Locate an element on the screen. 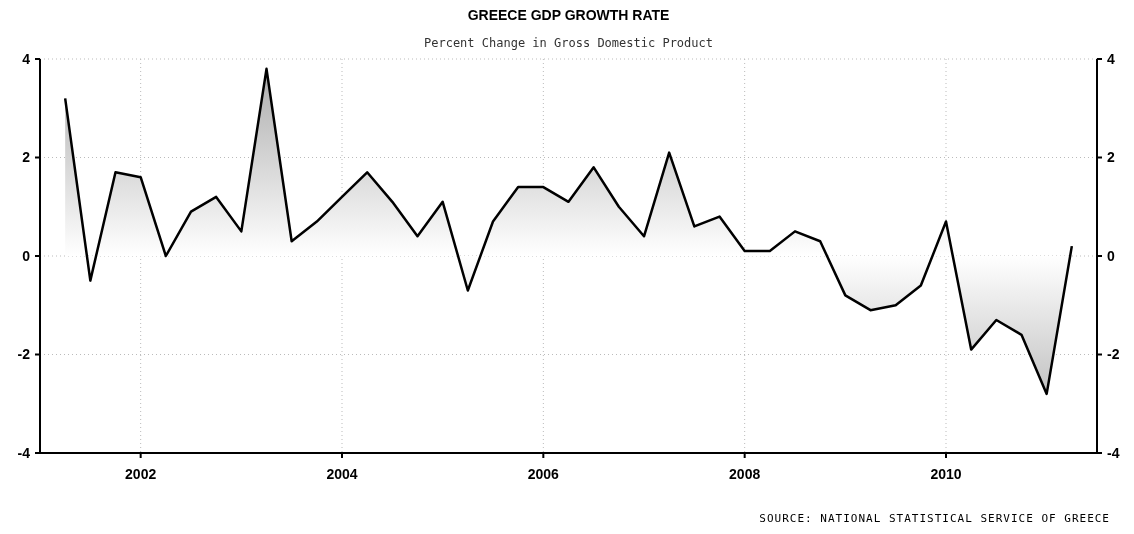 Image resolution: width=1134 pixels, height=534 pixels. x-tick-label: 2004 is located at coordinates (342, 474).